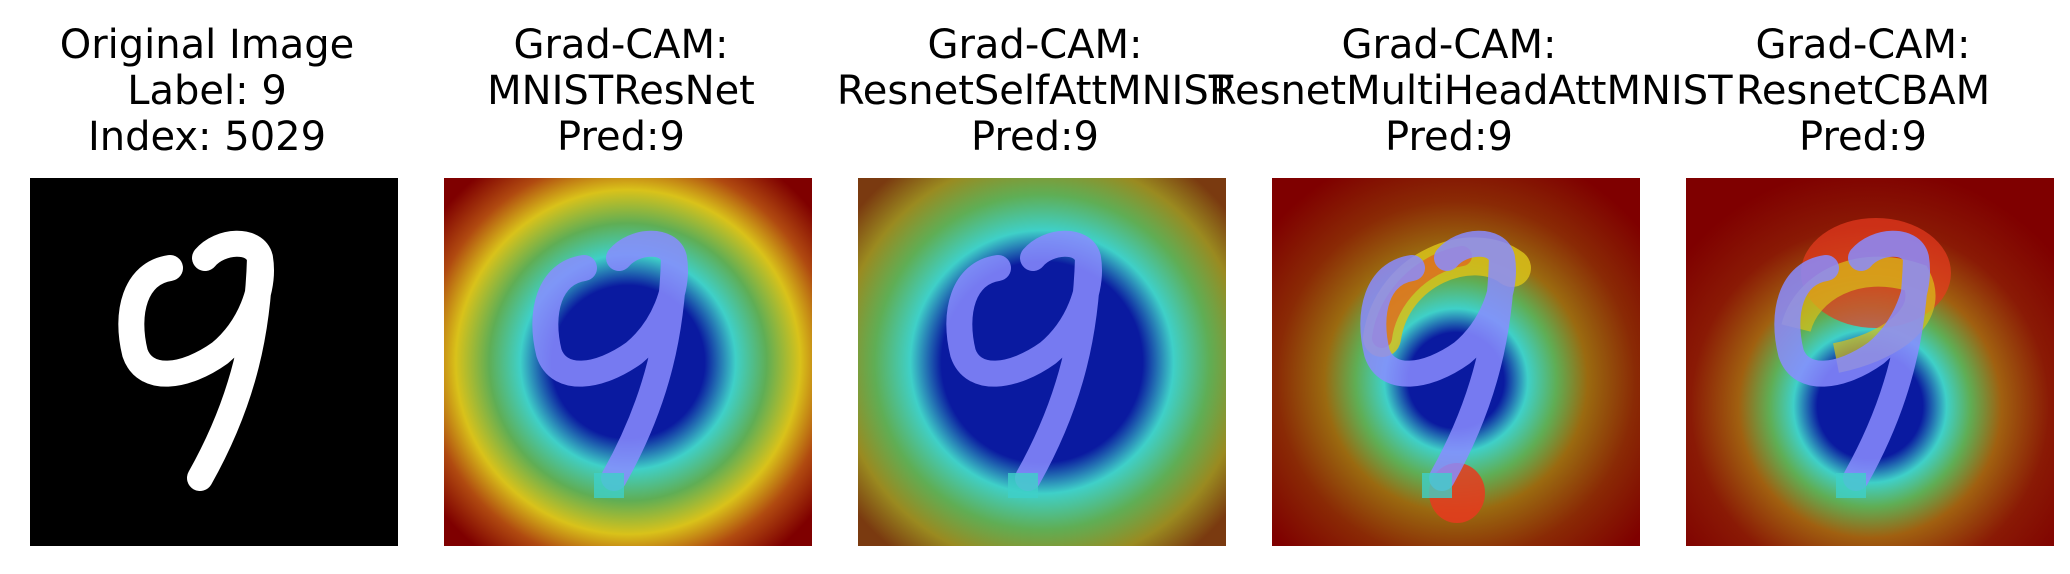  I want to click on panel-title: Grad-CAM: ResnetMultiHeadAttMNIST Pred:9, so click(1471, 91).